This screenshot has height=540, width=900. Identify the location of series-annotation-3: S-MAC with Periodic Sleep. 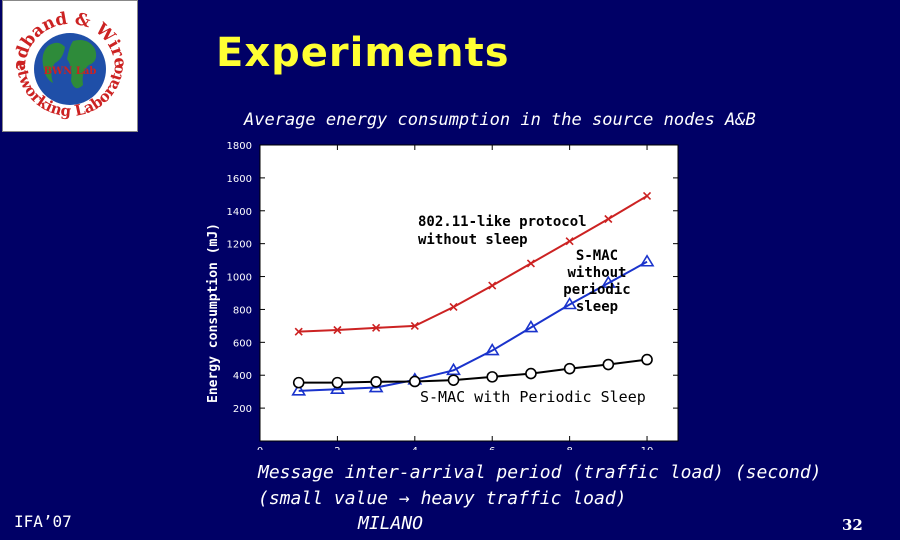
(533, 397).